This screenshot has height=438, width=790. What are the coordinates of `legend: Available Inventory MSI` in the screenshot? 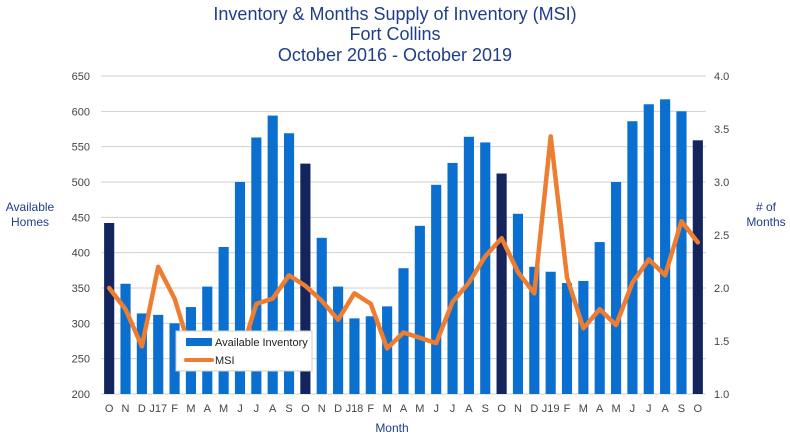 It's located at (244, 351).